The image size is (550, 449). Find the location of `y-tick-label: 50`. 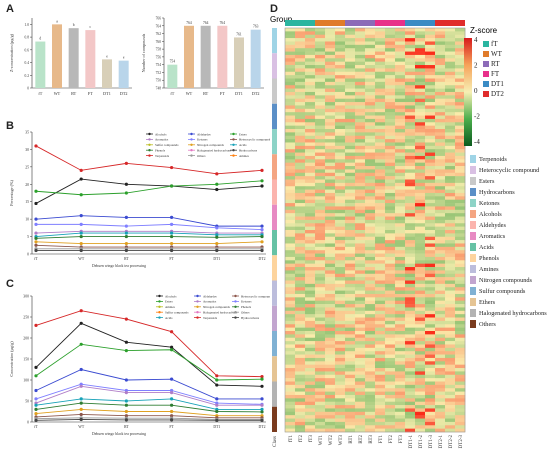

y-tick-label: 50 is located at coordinates (27, 402).